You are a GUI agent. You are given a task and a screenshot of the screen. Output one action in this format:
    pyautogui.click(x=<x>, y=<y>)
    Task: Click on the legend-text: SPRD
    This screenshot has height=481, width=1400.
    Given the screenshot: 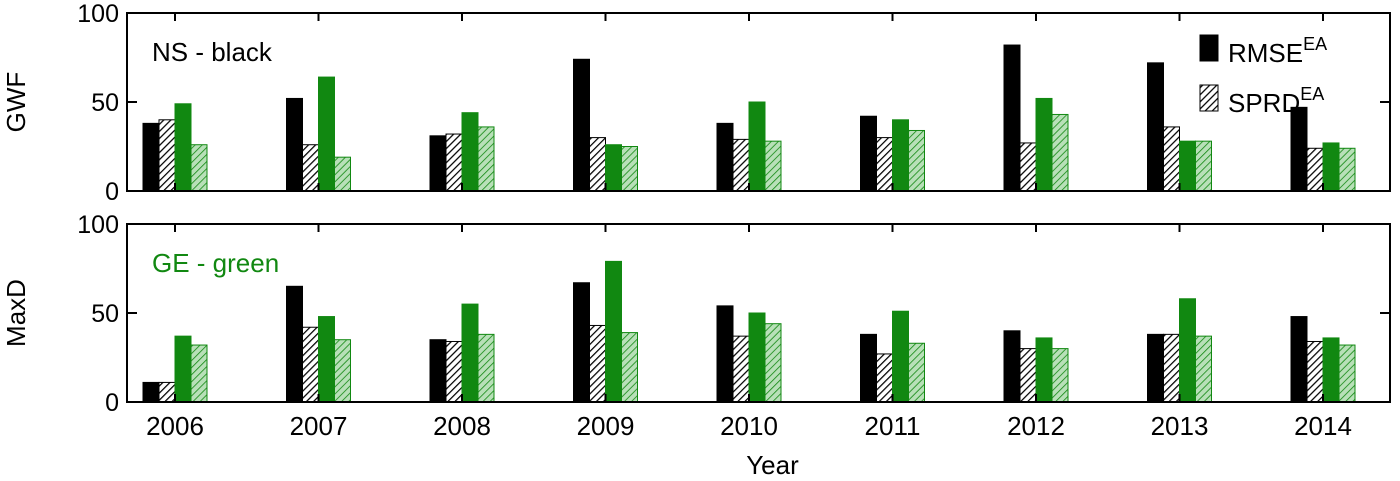 What is the action you would take?
    pyautogui.click(x=1264, y=103)
    